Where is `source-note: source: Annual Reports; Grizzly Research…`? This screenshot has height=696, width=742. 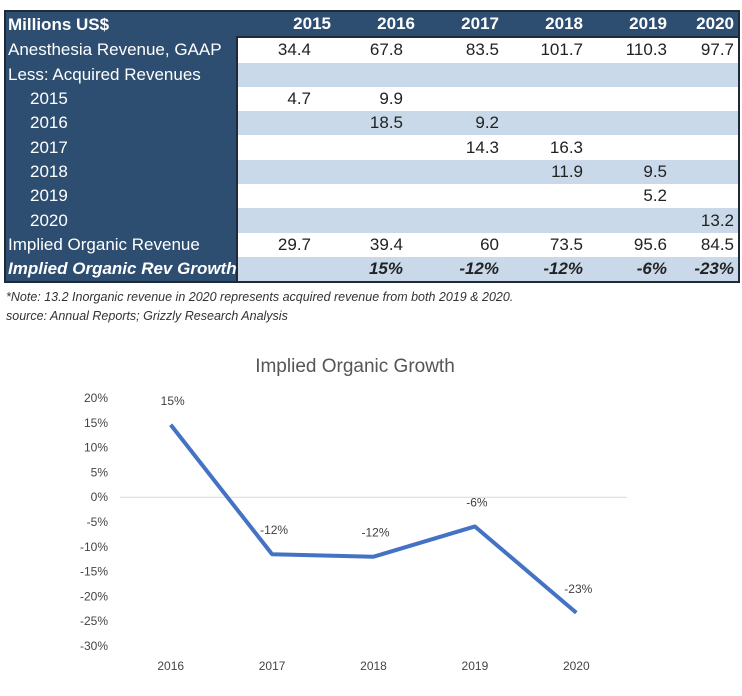 source-note: source: Annual Reports; Grizzly Research… is located at coordinates (147, 316).